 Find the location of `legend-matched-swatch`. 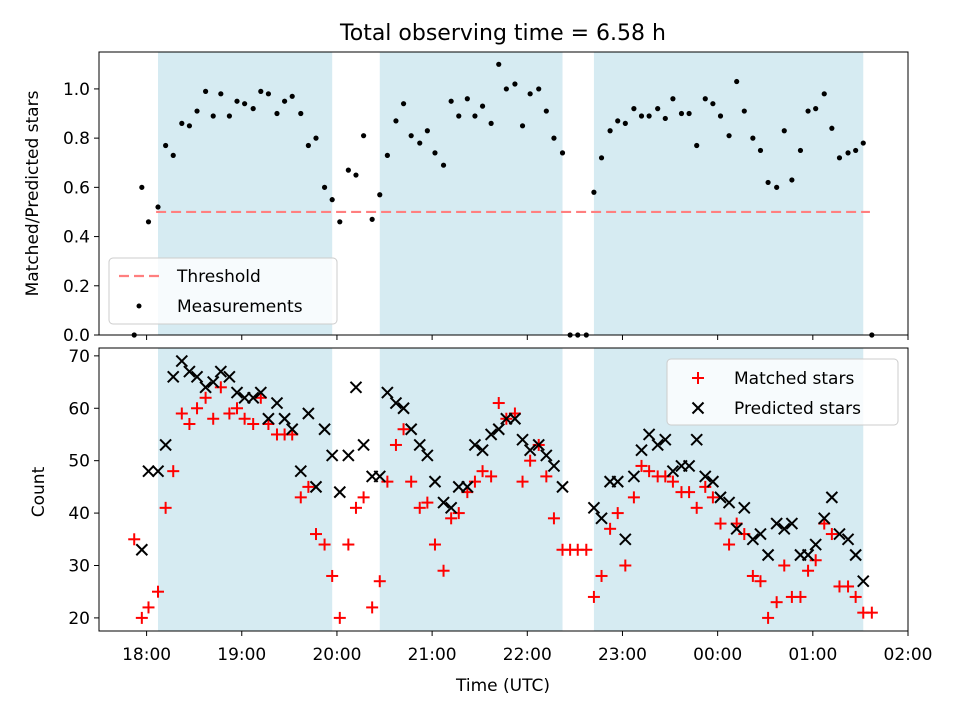

legend-matched-swatch is located at coordinates (698, 378).